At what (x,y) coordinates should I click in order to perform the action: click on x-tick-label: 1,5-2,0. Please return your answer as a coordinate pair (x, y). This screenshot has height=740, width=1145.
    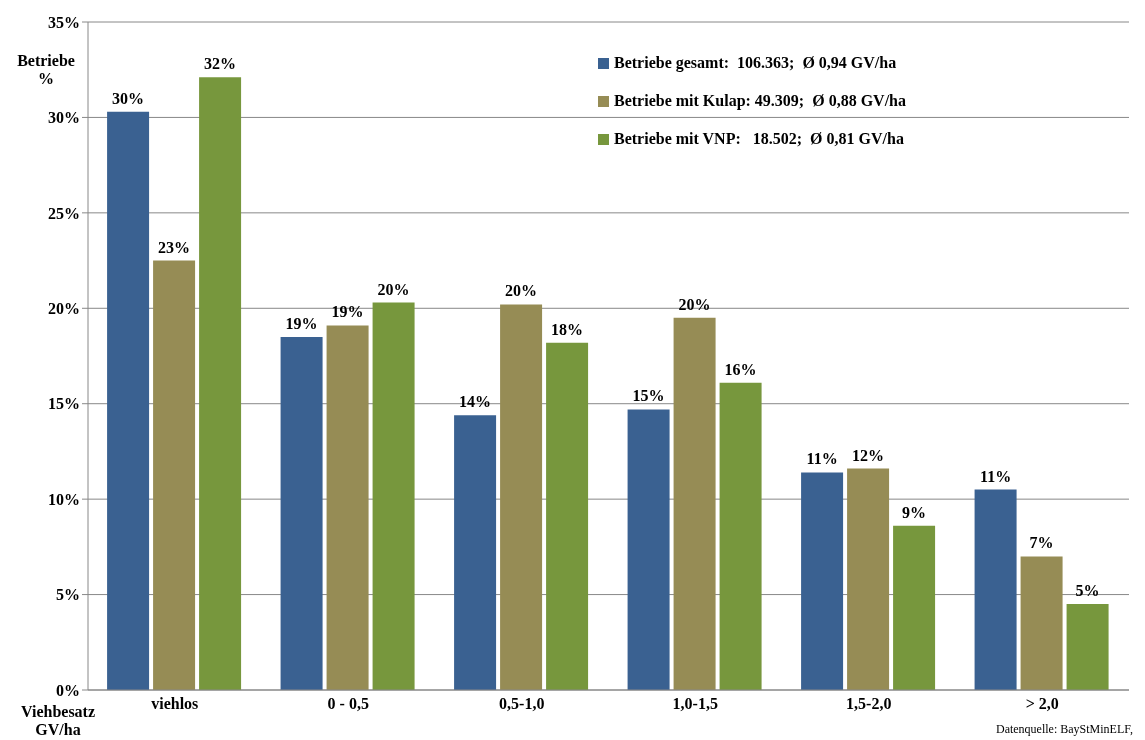
    Looking at the image, I should click on (869, 704).